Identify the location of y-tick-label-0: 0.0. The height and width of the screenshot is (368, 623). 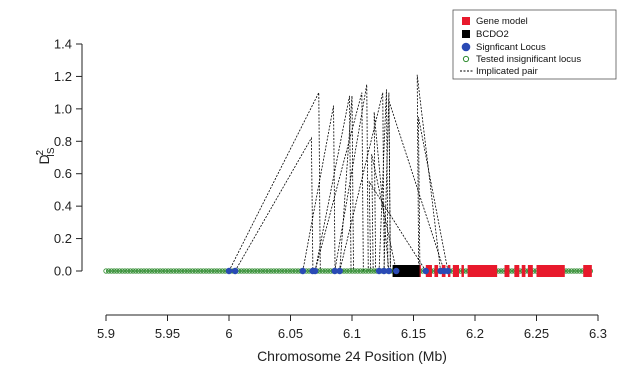
(63, 271).